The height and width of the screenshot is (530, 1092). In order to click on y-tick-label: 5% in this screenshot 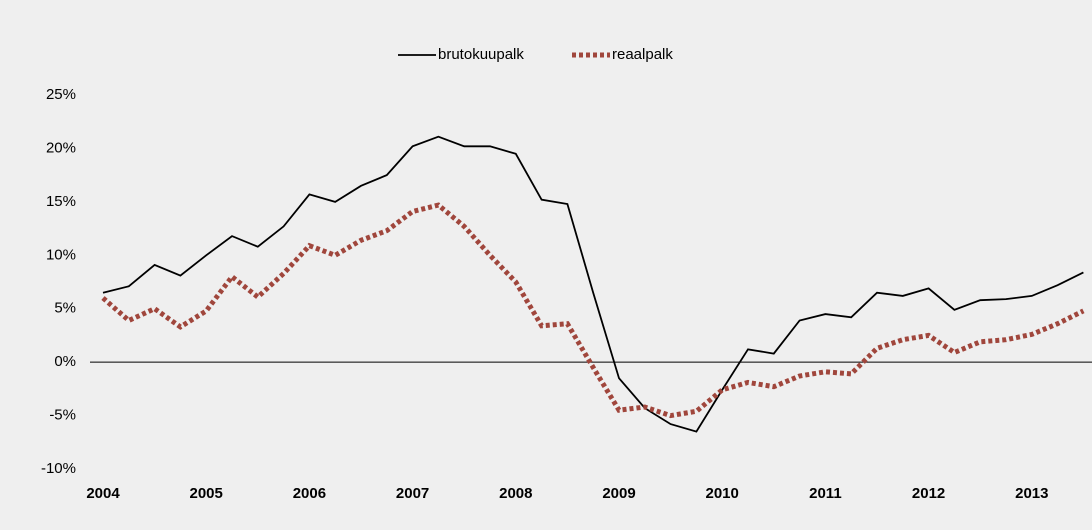, I will do `click(65, 308)`.